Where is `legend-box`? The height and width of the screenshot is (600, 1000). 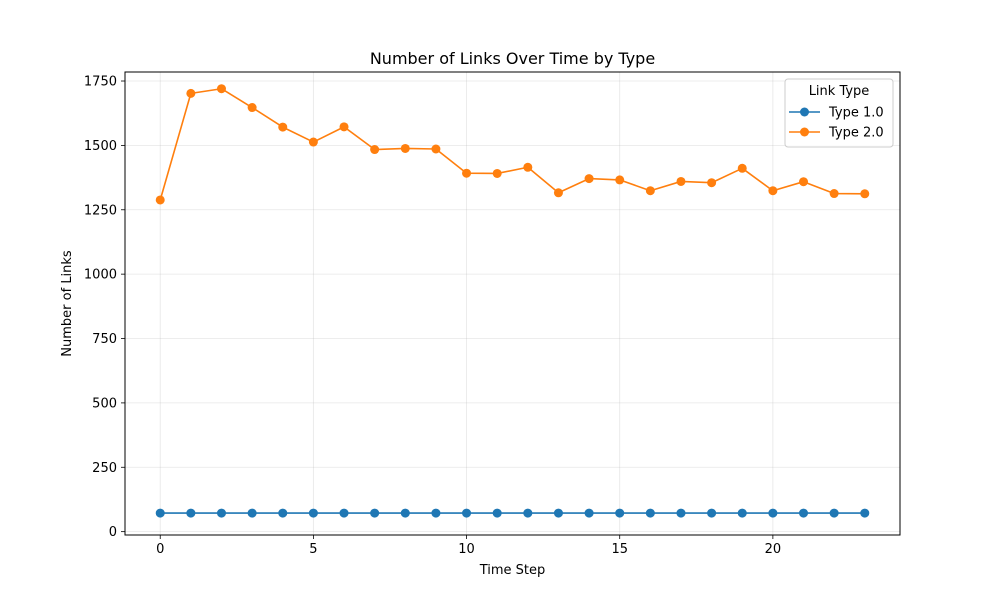
legend-box is located at coordinates (839, 113).